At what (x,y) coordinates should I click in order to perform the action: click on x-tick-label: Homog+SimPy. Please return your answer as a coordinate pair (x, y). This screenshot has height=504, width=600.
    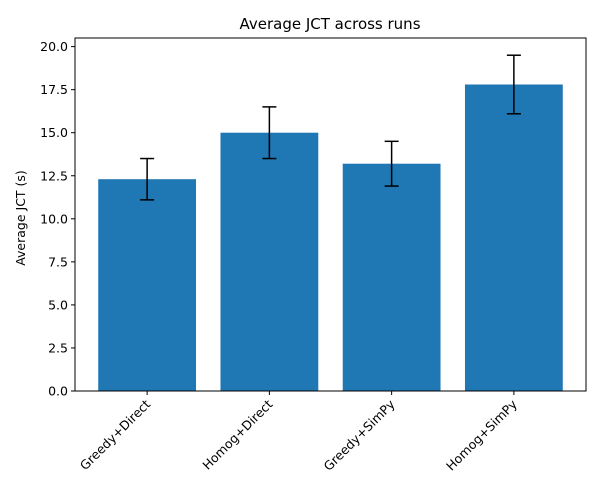
    Looking at the image, I should click on (481, 434).